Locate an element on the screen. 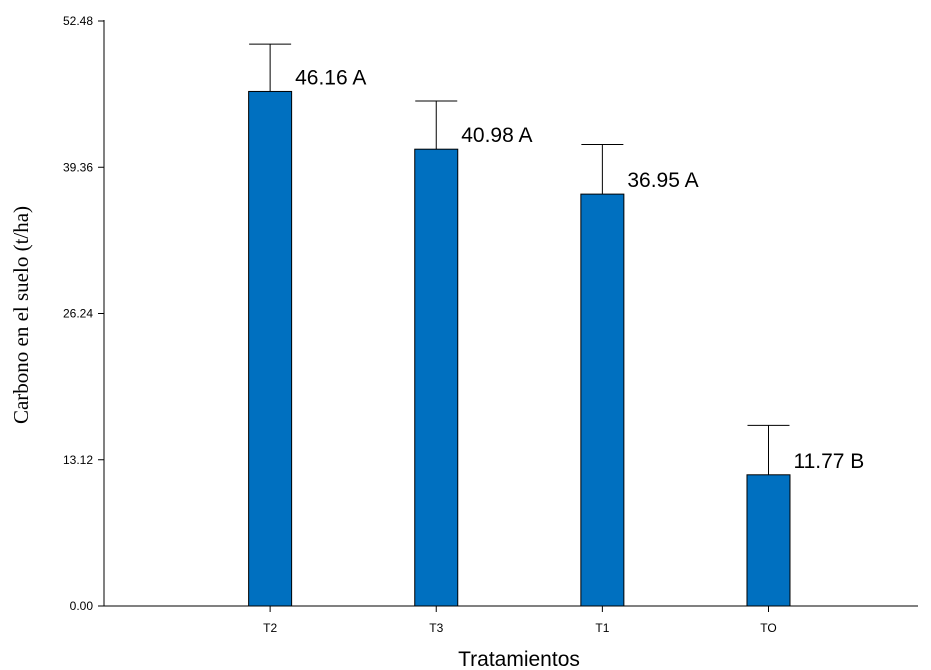 This screenshot has width=931, height=670. y-tick-label: 0.00 is located at coordinates (82, 606).